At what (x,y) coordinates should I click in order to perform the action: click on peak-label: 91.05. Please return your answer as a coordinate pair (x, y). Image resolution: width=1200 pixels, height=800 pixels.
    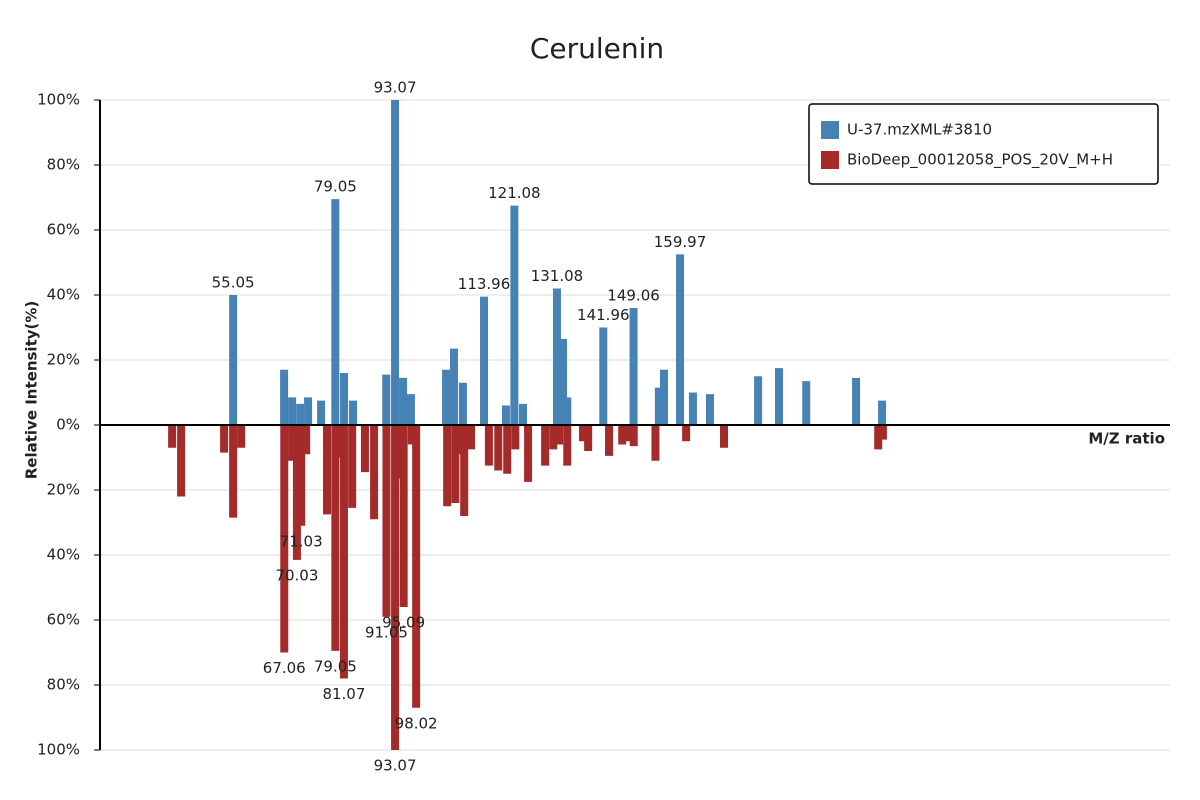
    Looking at the image, I should click on (386, 632).